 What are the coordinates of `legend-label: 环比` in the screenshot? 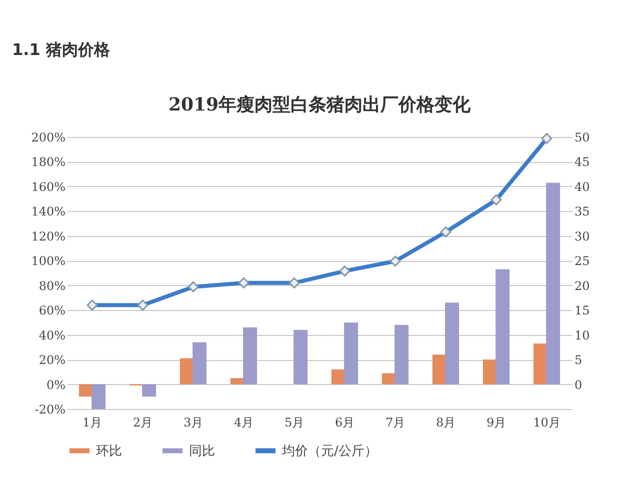 It's located at (109, 451).